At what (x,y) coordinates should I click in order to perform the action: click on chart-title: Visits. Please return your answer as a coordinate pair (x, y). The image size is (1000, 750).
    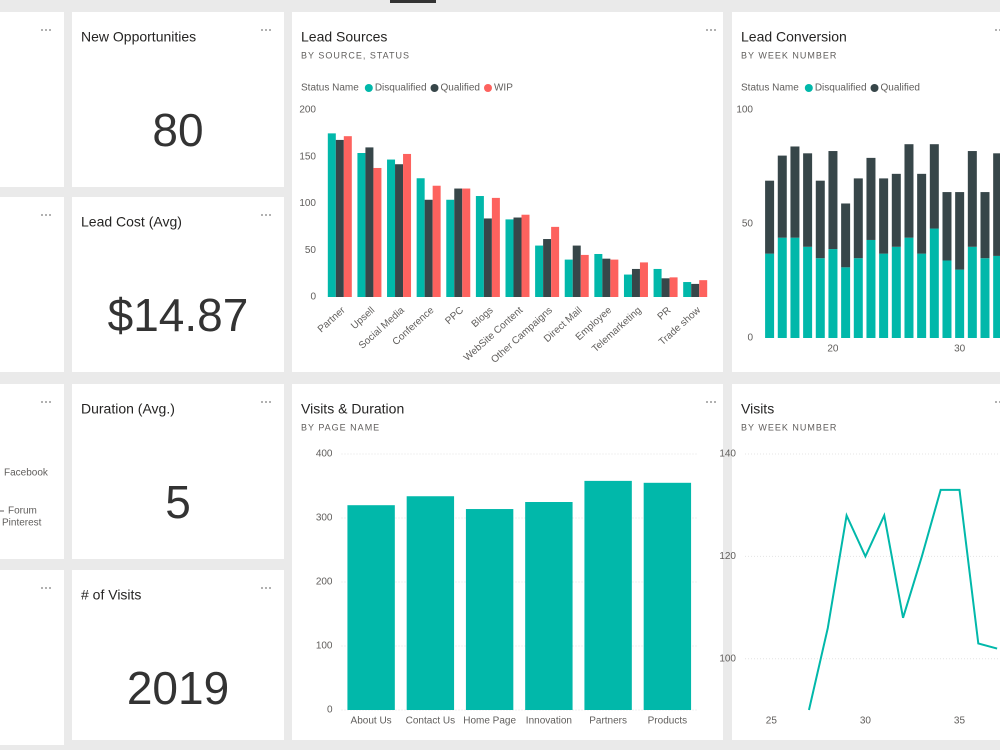
    Looking at the image, I should click on (757, 409).